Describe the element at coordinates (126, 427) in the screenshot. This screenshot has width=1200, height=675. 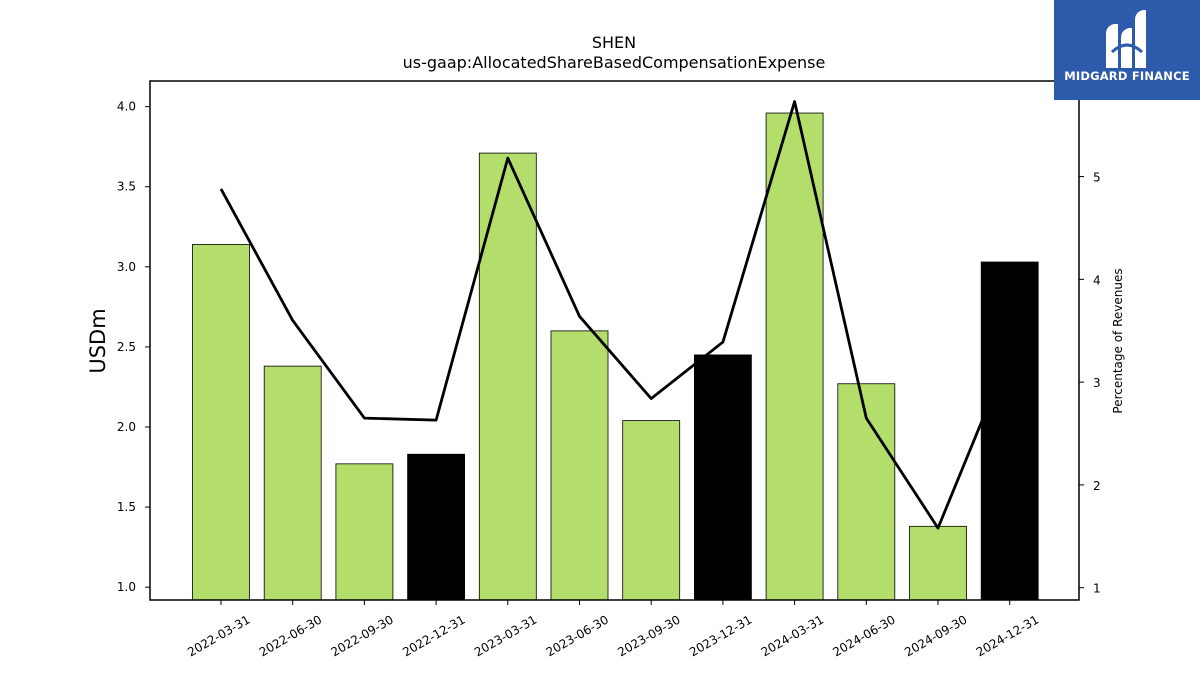
I see `y-tick-label-left: 2.0` at that location.